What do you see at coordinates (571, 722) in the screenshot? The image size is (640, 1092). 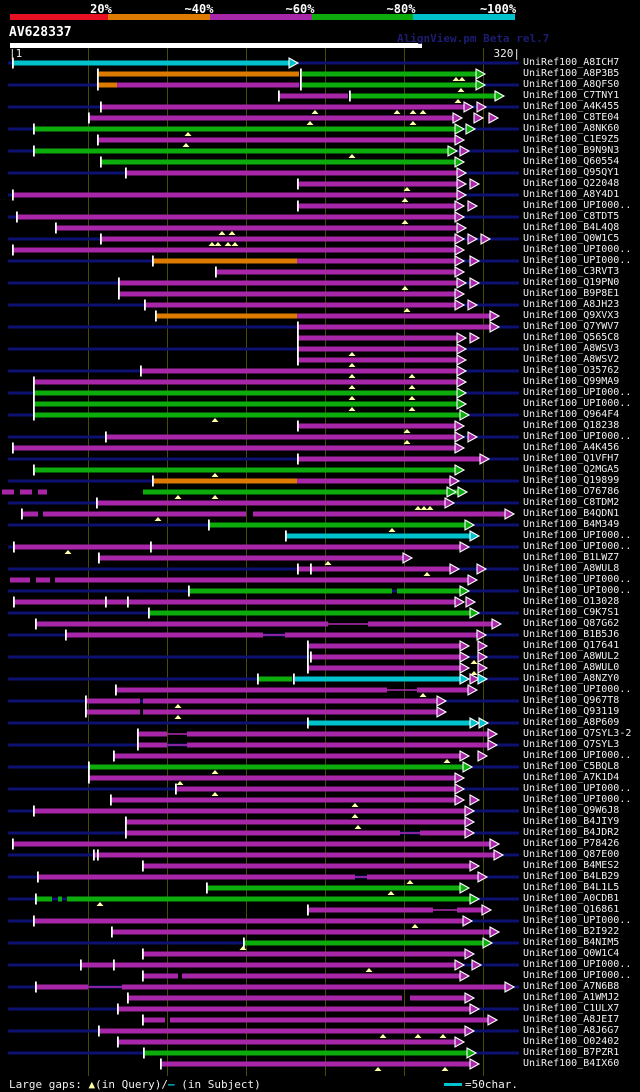 I see `row-label: UniRef100_A8P609` at bounding box center [571, 722].